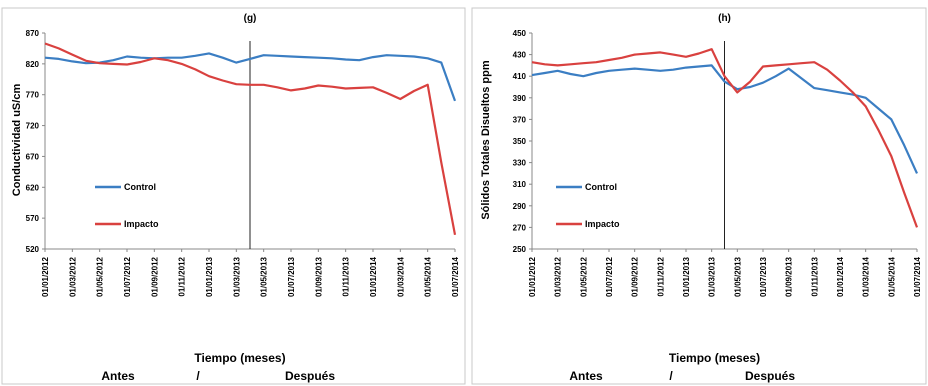  What do you see at coordinates (33, 218) in the screenshot?
I see `y-tick-label: 570` at bounding box center [33, 218].